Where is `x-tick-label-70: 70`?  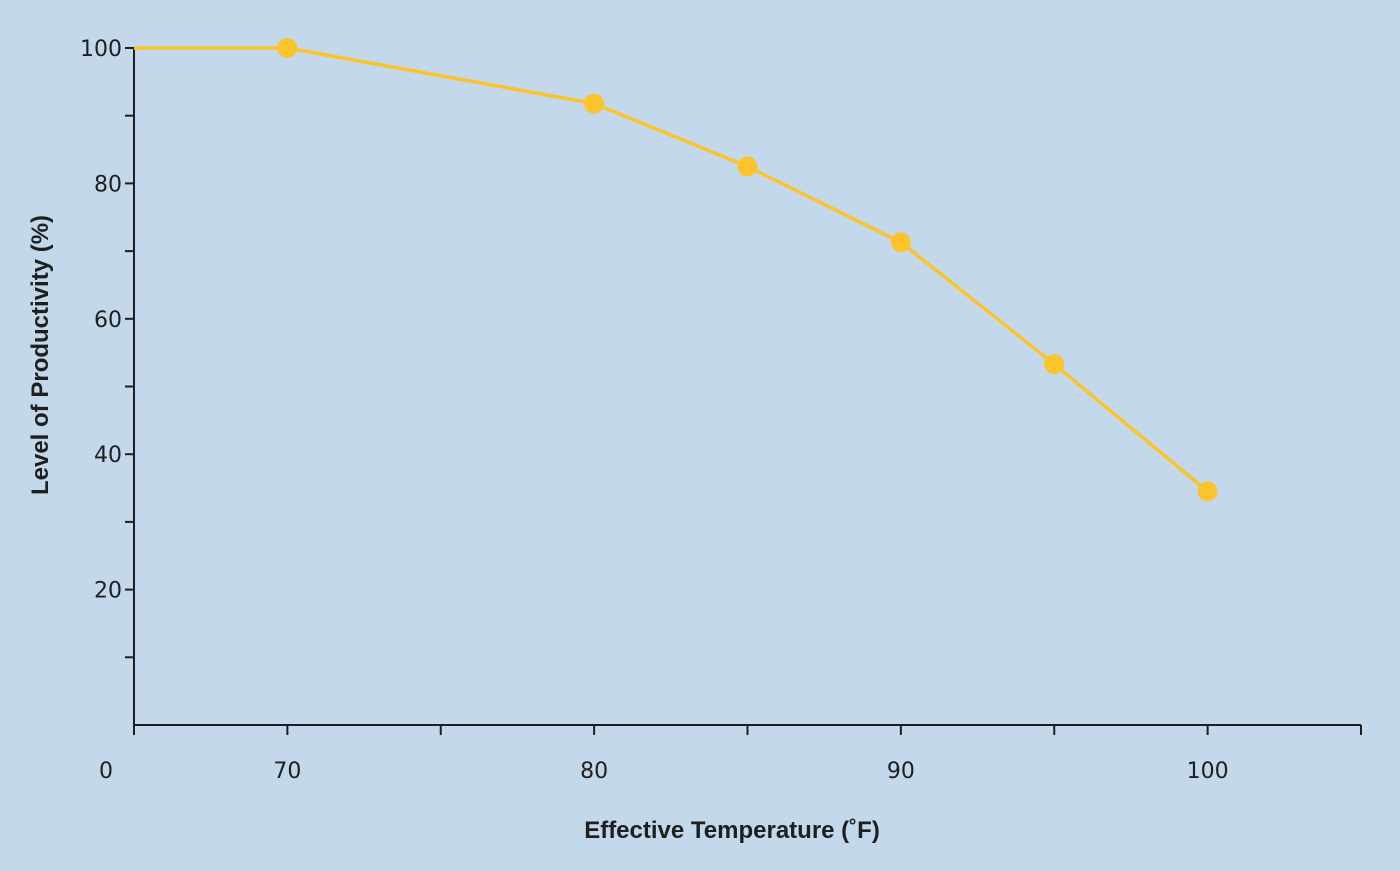
x-tick-label-70: 70 is located at coordinates (287, 771).